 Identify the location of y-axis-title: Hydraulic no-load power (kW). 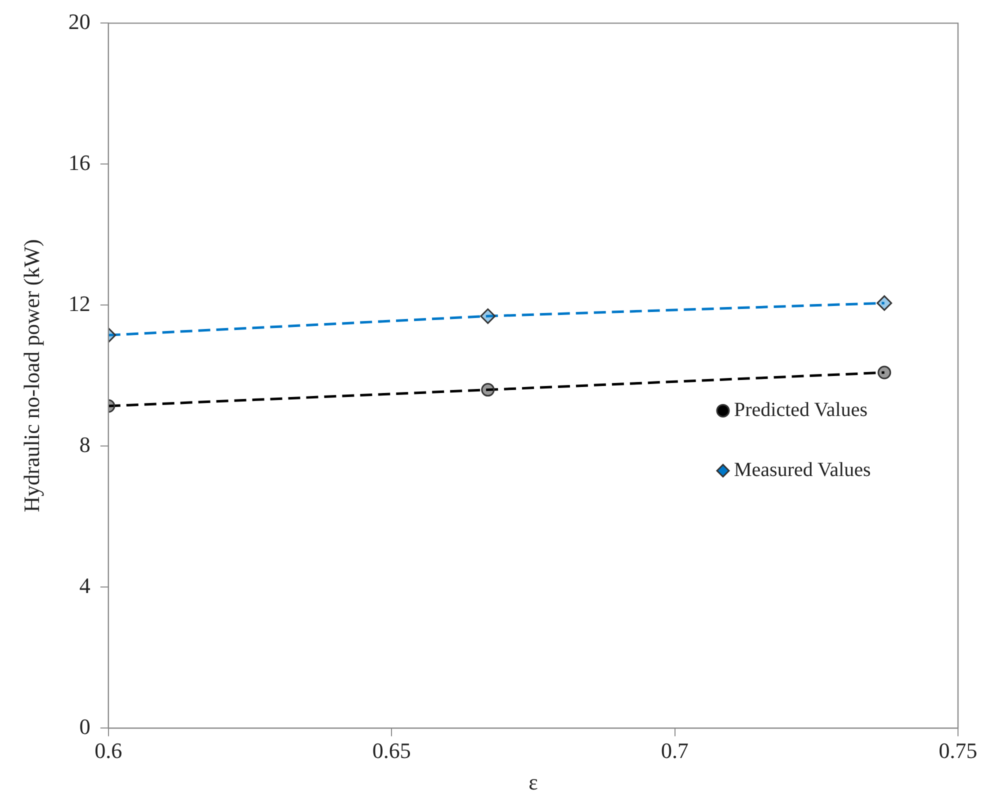
(31, 375).